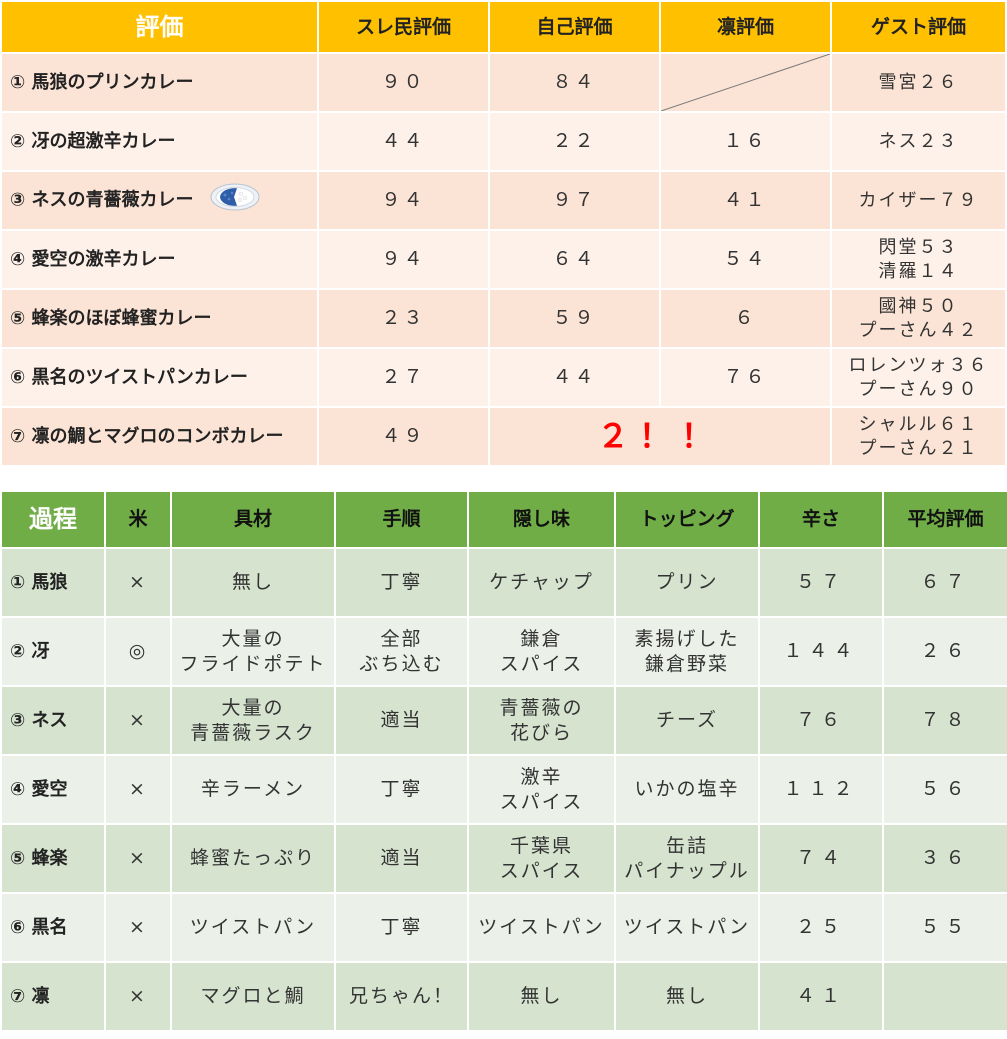 This screenshot has height=1039, width=1007. Describe the element at coordinates (945, 519) in the screenshot. I see `average-eval-header: 平均評価` at that location.